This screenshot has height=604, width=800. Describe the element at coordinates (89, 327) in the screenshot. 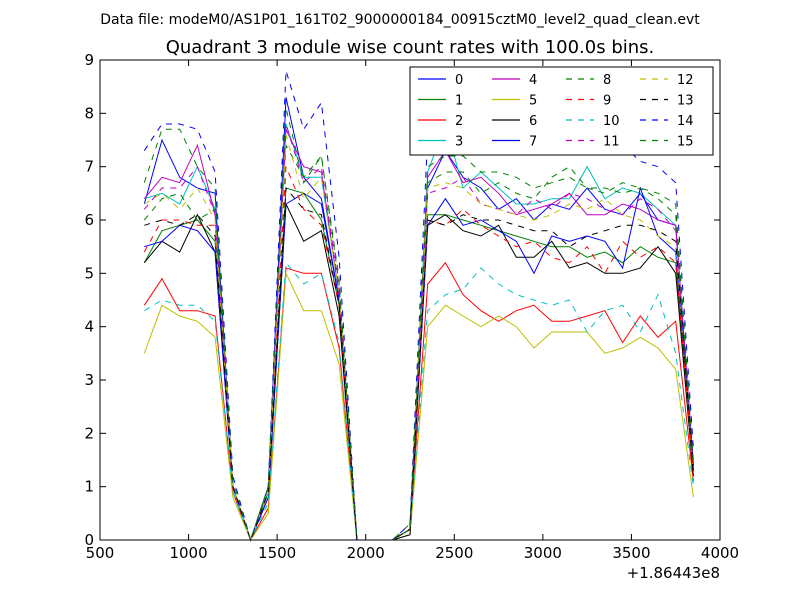

I see `y-tick-label: 4` at that location.